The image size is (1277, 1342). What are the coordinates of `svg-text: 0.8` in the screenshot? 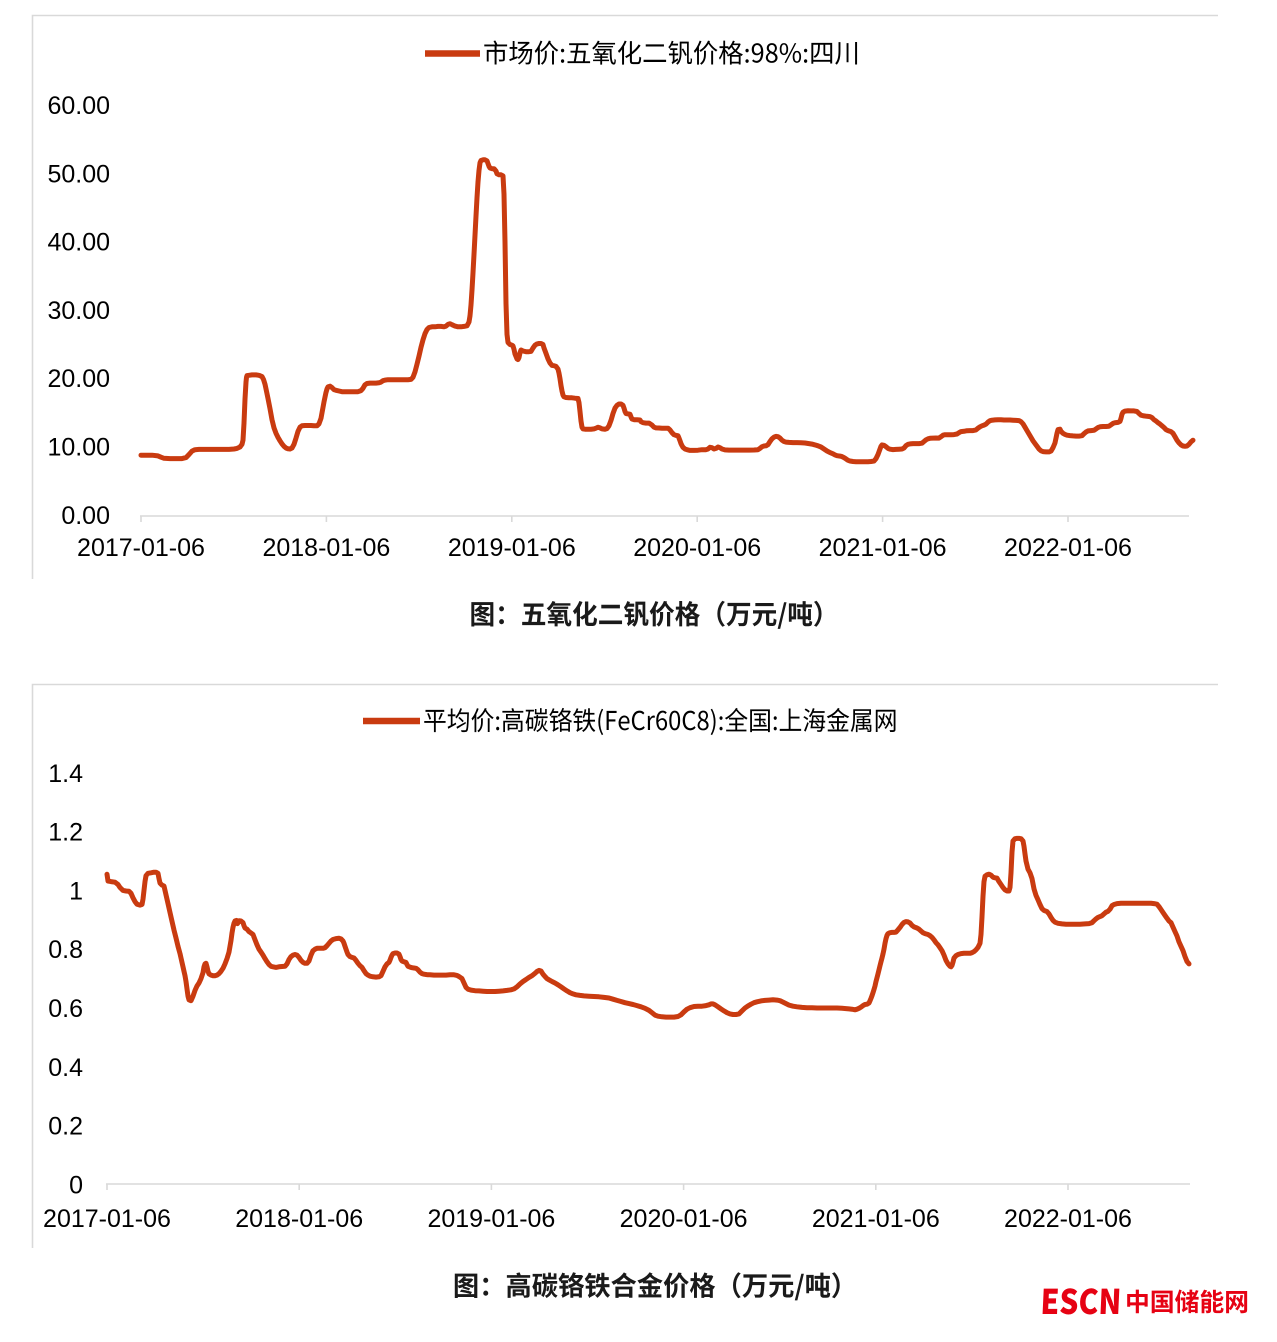 It's located at (65, 950).